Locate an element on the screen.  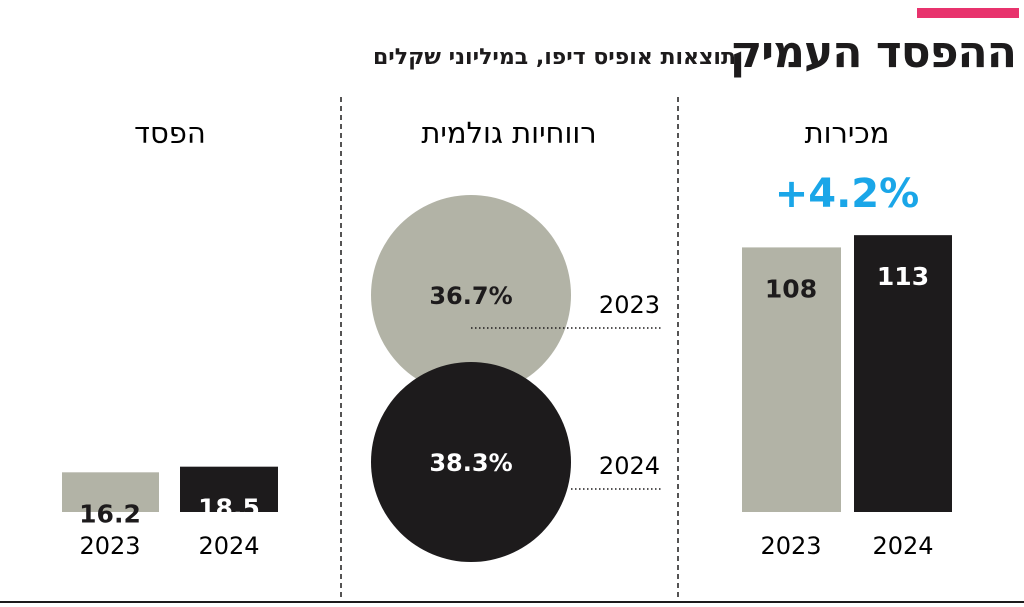
margin-value-2023: 36.7% is located at coordinates (470, 296).